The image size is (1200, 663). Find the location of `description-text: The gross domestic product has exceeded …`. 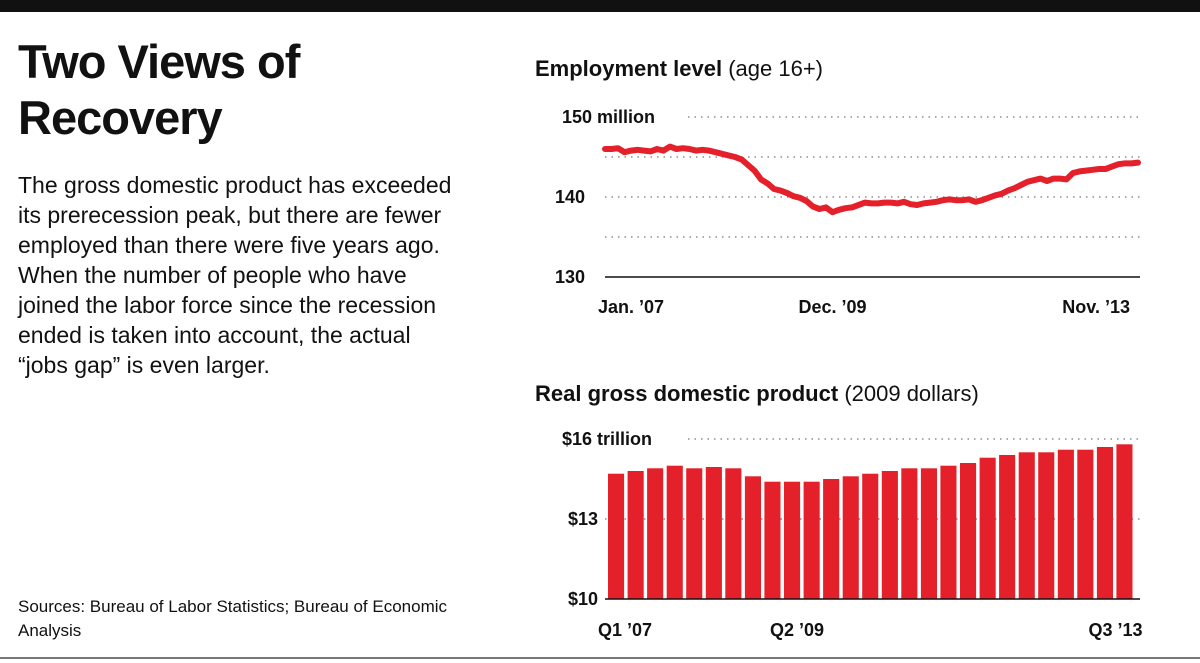

description-text: The gross domestic product has exceeded … is located at coordinates (235, 275).